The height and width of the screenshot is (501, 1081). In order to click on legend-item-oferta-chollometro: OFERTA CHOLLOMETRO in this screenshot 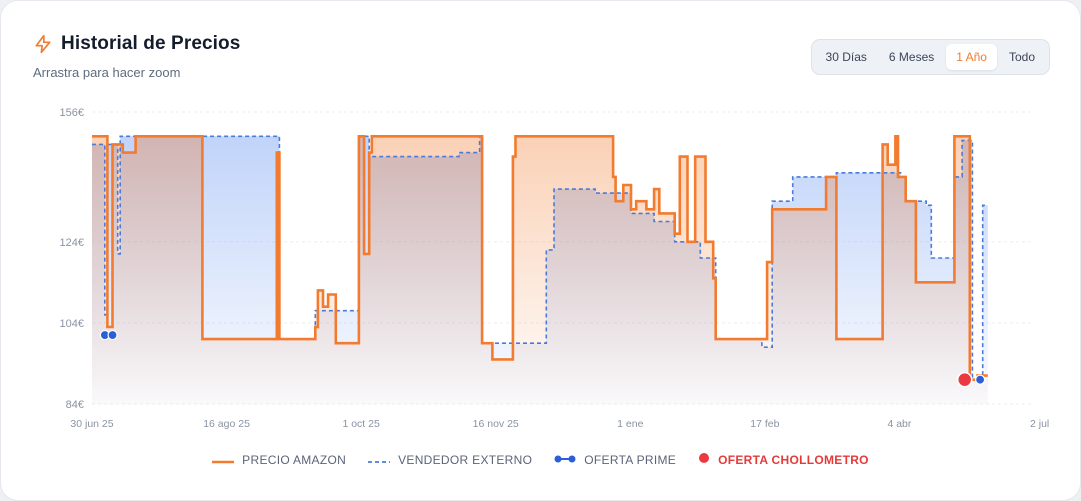, I will do `click(783, 459)`.